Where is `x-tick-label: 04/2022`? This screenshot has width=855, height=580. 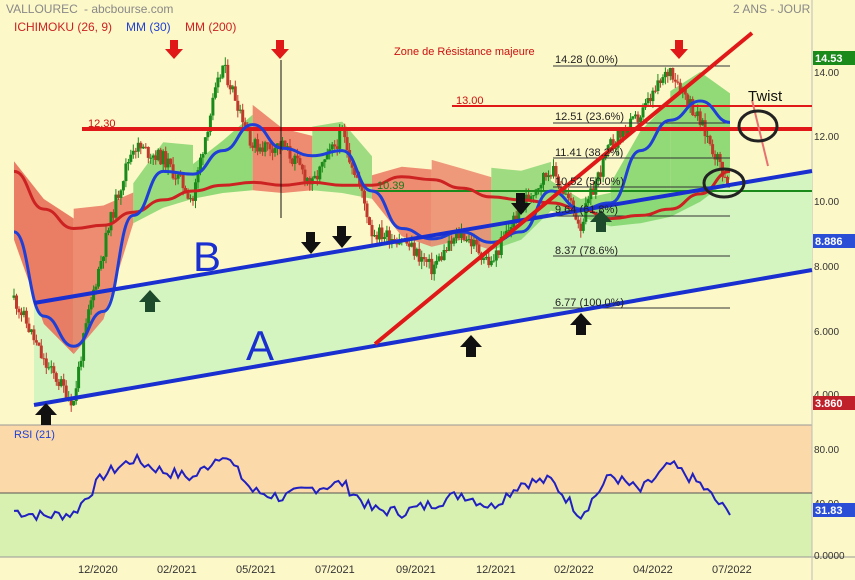 x-tick-label: 04/2022 is located at coordinates (653, 570).